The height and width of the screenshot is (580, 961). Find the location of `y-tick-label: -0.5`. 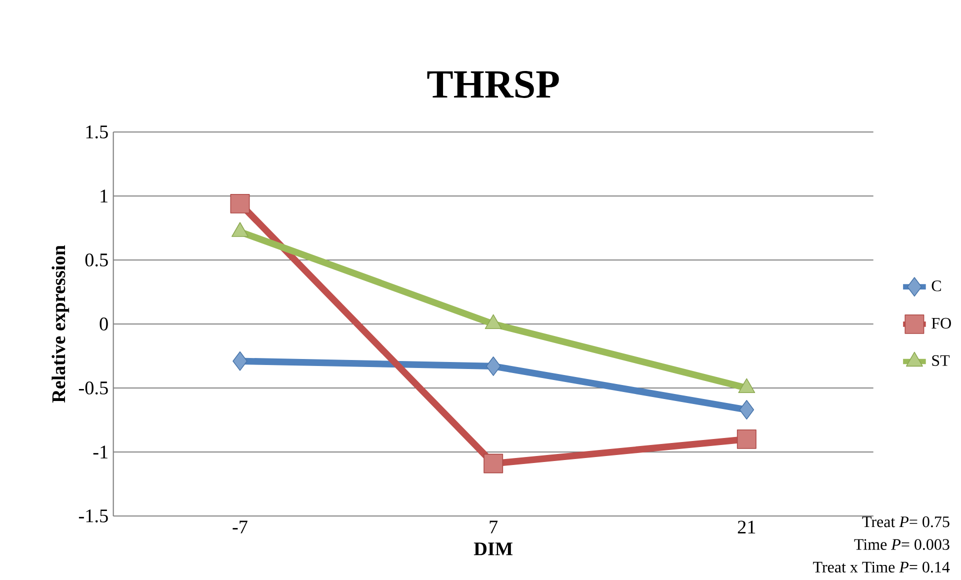

y-tick-label: -0.5 is located at coordinates (93, 388).